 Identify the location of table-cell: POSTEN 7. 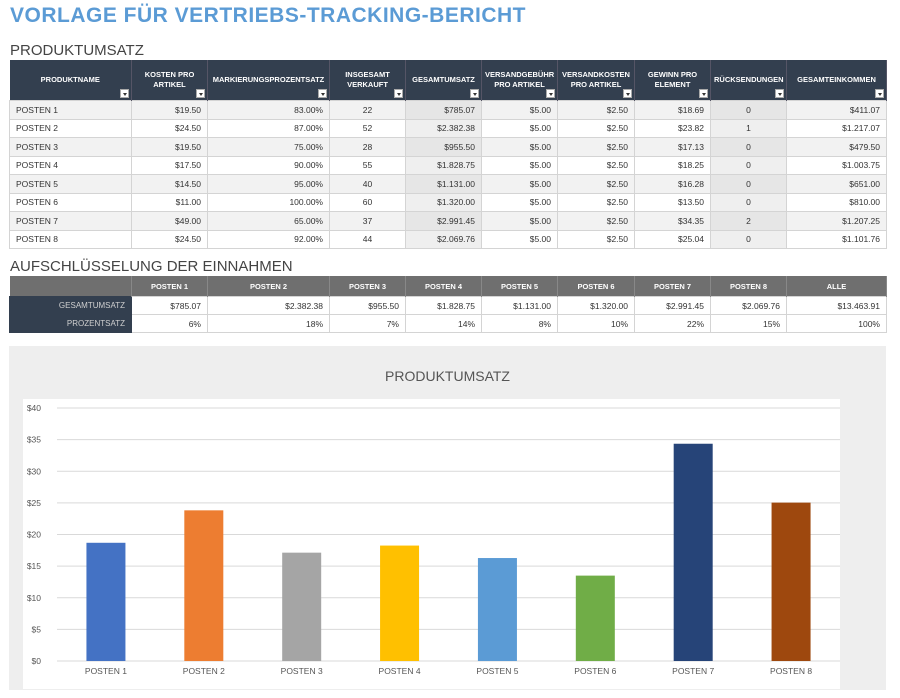
(70, 221).